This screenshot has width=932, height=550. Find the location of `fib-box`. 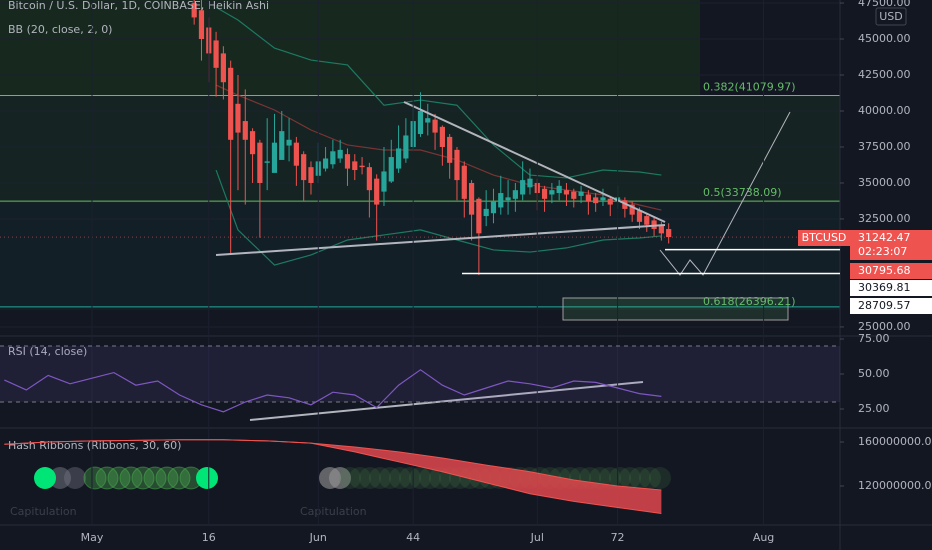

fib-box is located at coordinates (675, 309).